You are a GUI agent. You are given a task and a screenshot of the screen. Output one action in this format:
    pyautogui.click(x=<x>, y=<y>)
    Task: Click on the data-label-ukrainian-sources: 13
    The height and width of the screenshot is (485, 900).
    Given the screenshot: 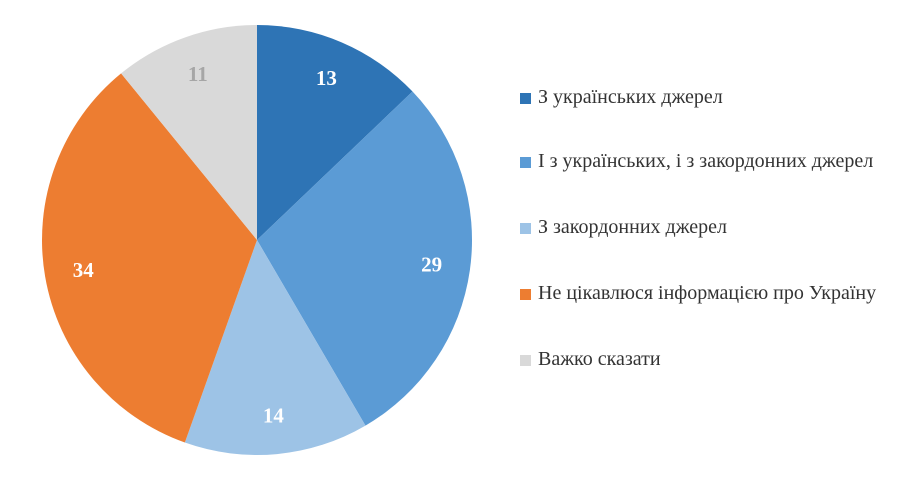 What is the action you would take?
    pyautogui.click(x=326, y=78)
    